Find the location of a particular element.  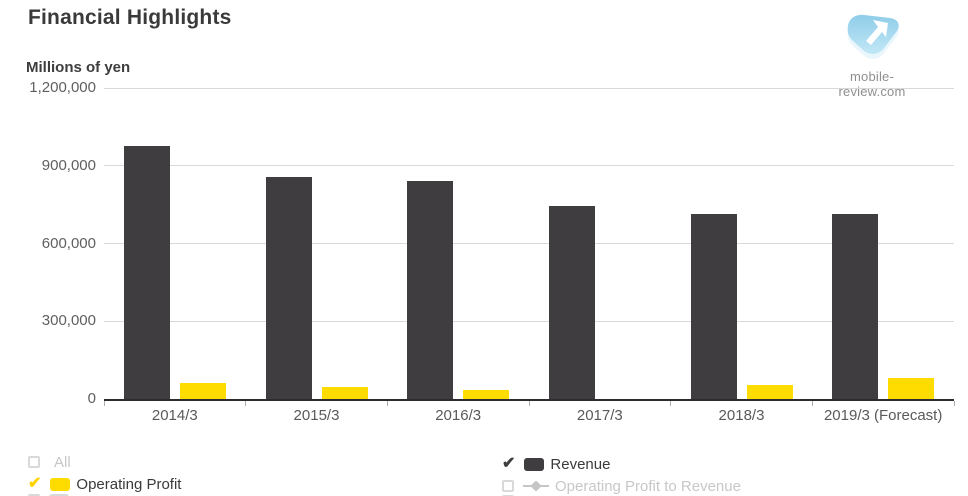

x-axis-tick-label: 2019/3 (Forecast) is located at coordinates (883, 415).